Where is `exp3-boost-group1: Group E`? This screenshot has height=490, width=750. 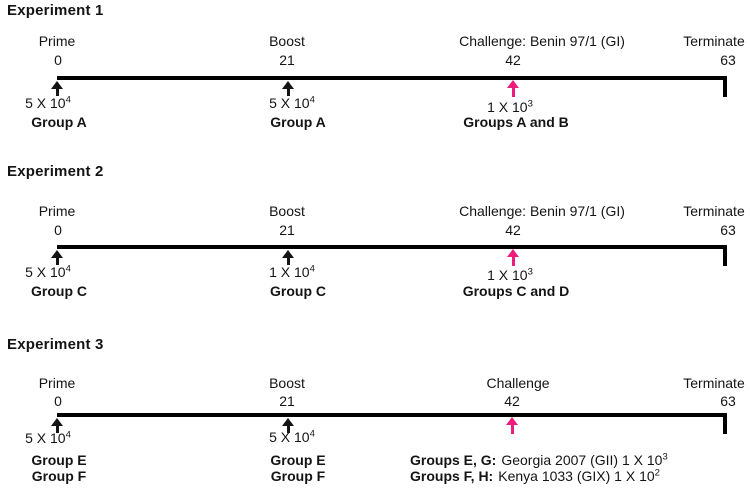 exp3-boost-group1: Group E is located at coordinates (298, 460).